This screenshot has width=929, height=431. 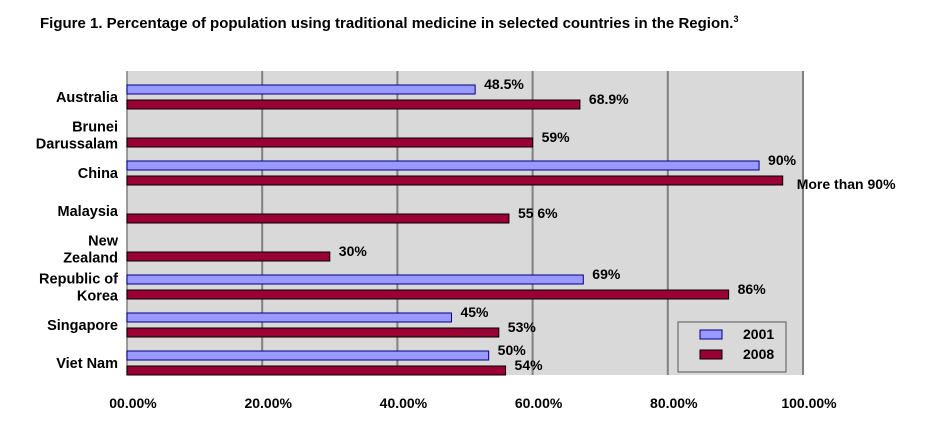 What do you see at coordinates (98, 174) in the screenshot?
I see `category-label: China` at bounding box center [98, 174].